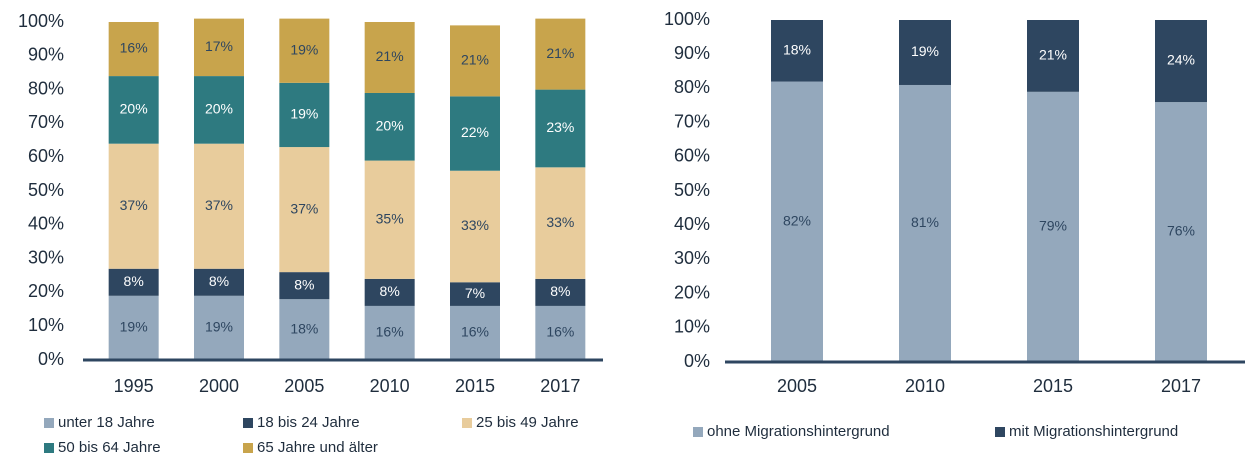 Image resolution: width=1246 pixels, height=457 pixels. I want to click on legend-label: mit Migrationshintergrund, so click(1093, 431).